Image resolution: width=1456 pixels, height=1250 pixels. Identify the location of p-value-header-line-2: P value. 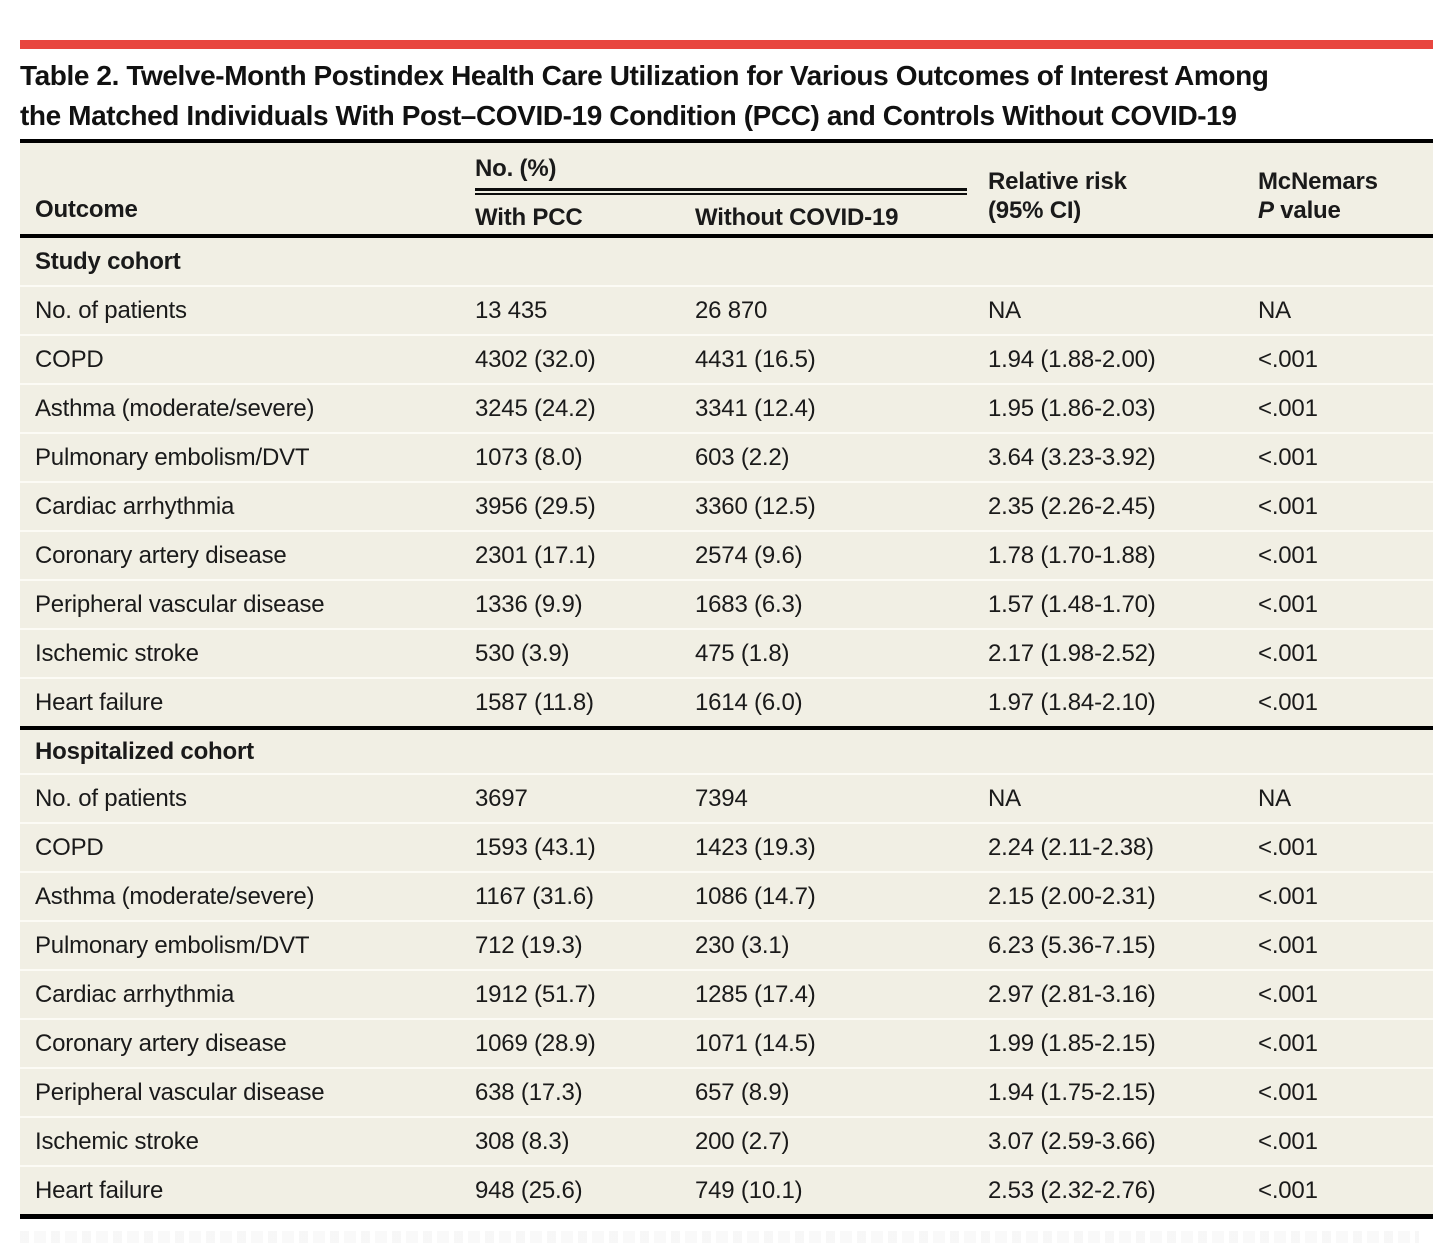
(1345, 210).